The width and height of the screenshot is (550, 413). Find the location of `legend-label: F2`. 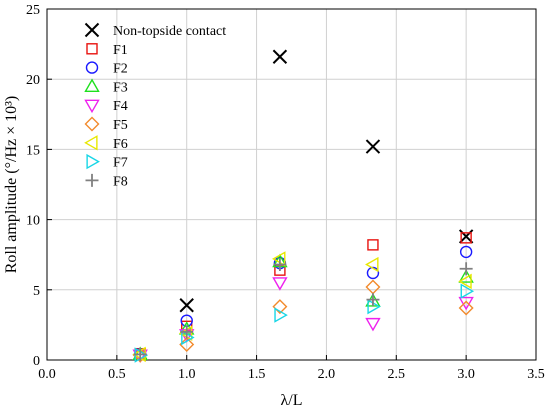

legend-label: F2 is located at coordinates (120, 69).